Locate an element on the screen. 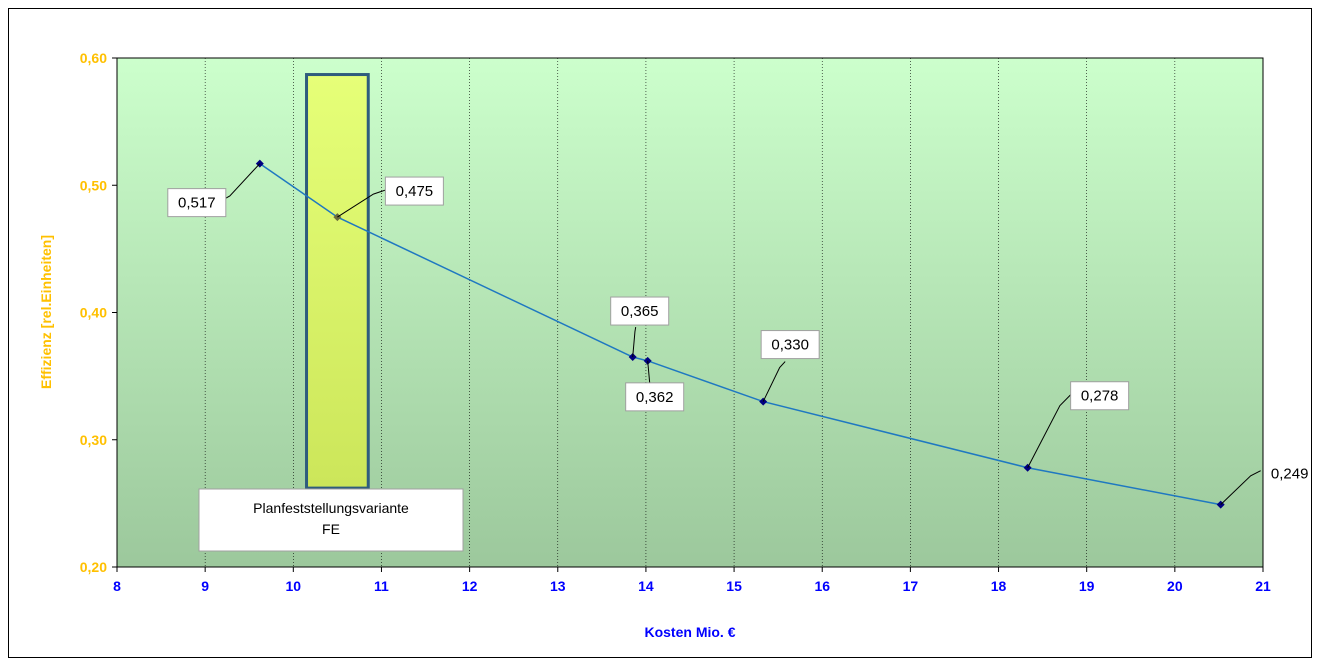 The width and height of the screenshot is (1322, 666). x-tick-label: 14 is located at coordinates (646, 586).